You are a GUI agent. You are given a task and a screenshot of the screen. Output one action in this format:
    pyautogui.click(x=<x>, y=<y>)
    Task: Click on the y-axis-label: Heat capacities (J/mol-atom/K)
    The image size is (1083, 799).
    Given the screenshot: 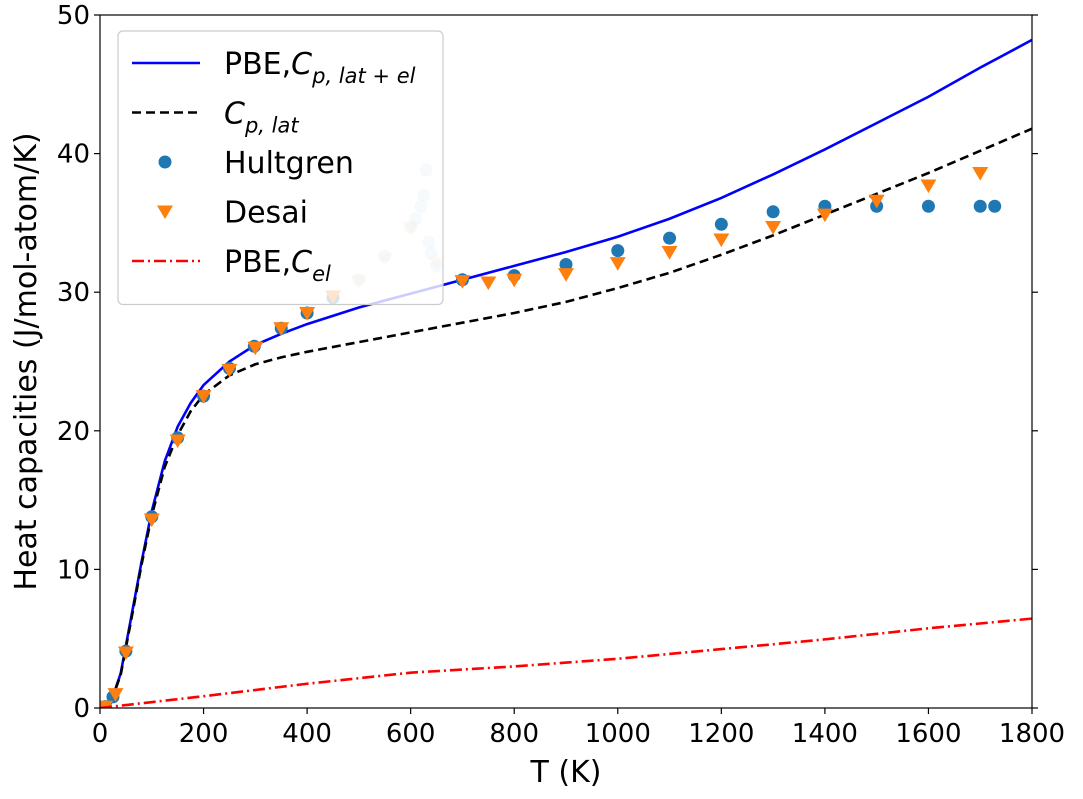 What is the action you would take?
    pyautogui.click(x=26, y=361)
    